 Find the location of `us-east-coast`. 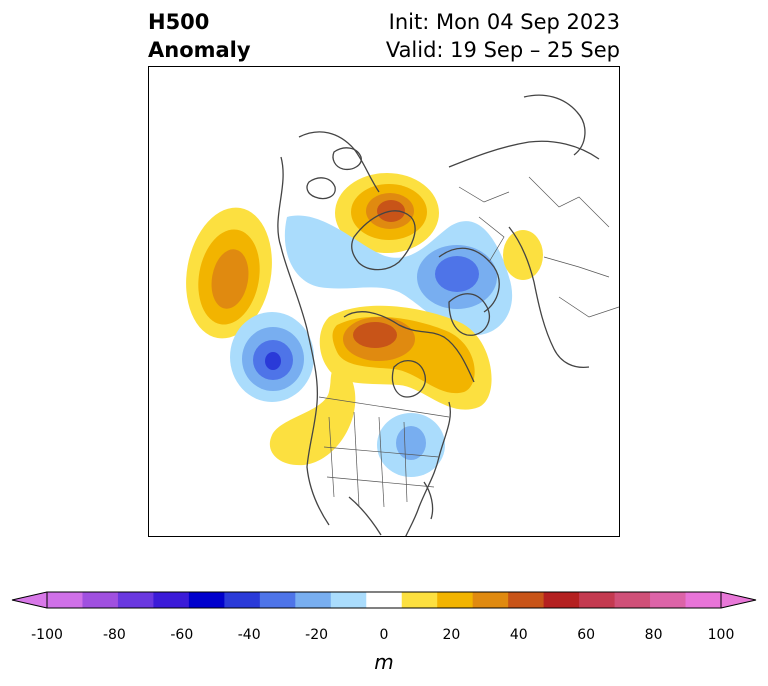

us-east-coast is located at coordinates (428, 468).